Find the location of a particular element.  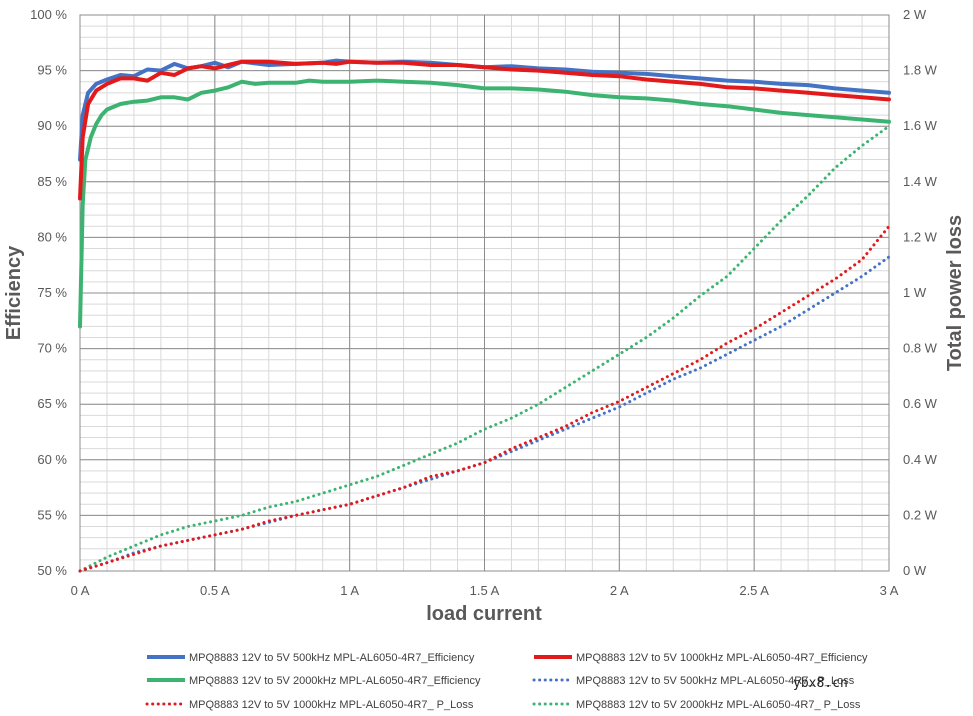

left-tick-label: 65 % is located at coordinates (52, 403).